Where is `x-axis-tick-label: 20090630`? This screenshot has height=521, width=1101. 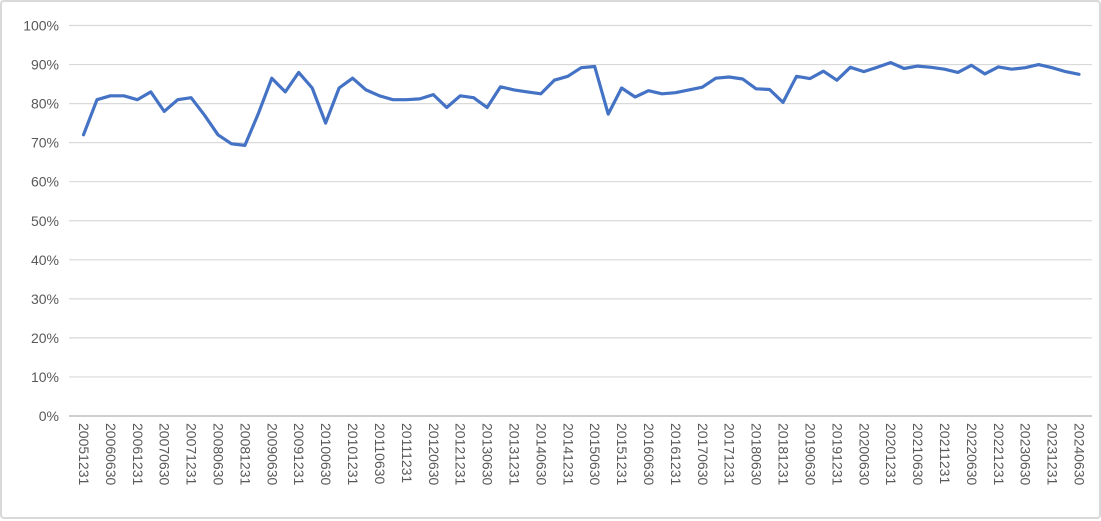
x-axis-tick-label: 20090630 is located at coordinates (272, 454).